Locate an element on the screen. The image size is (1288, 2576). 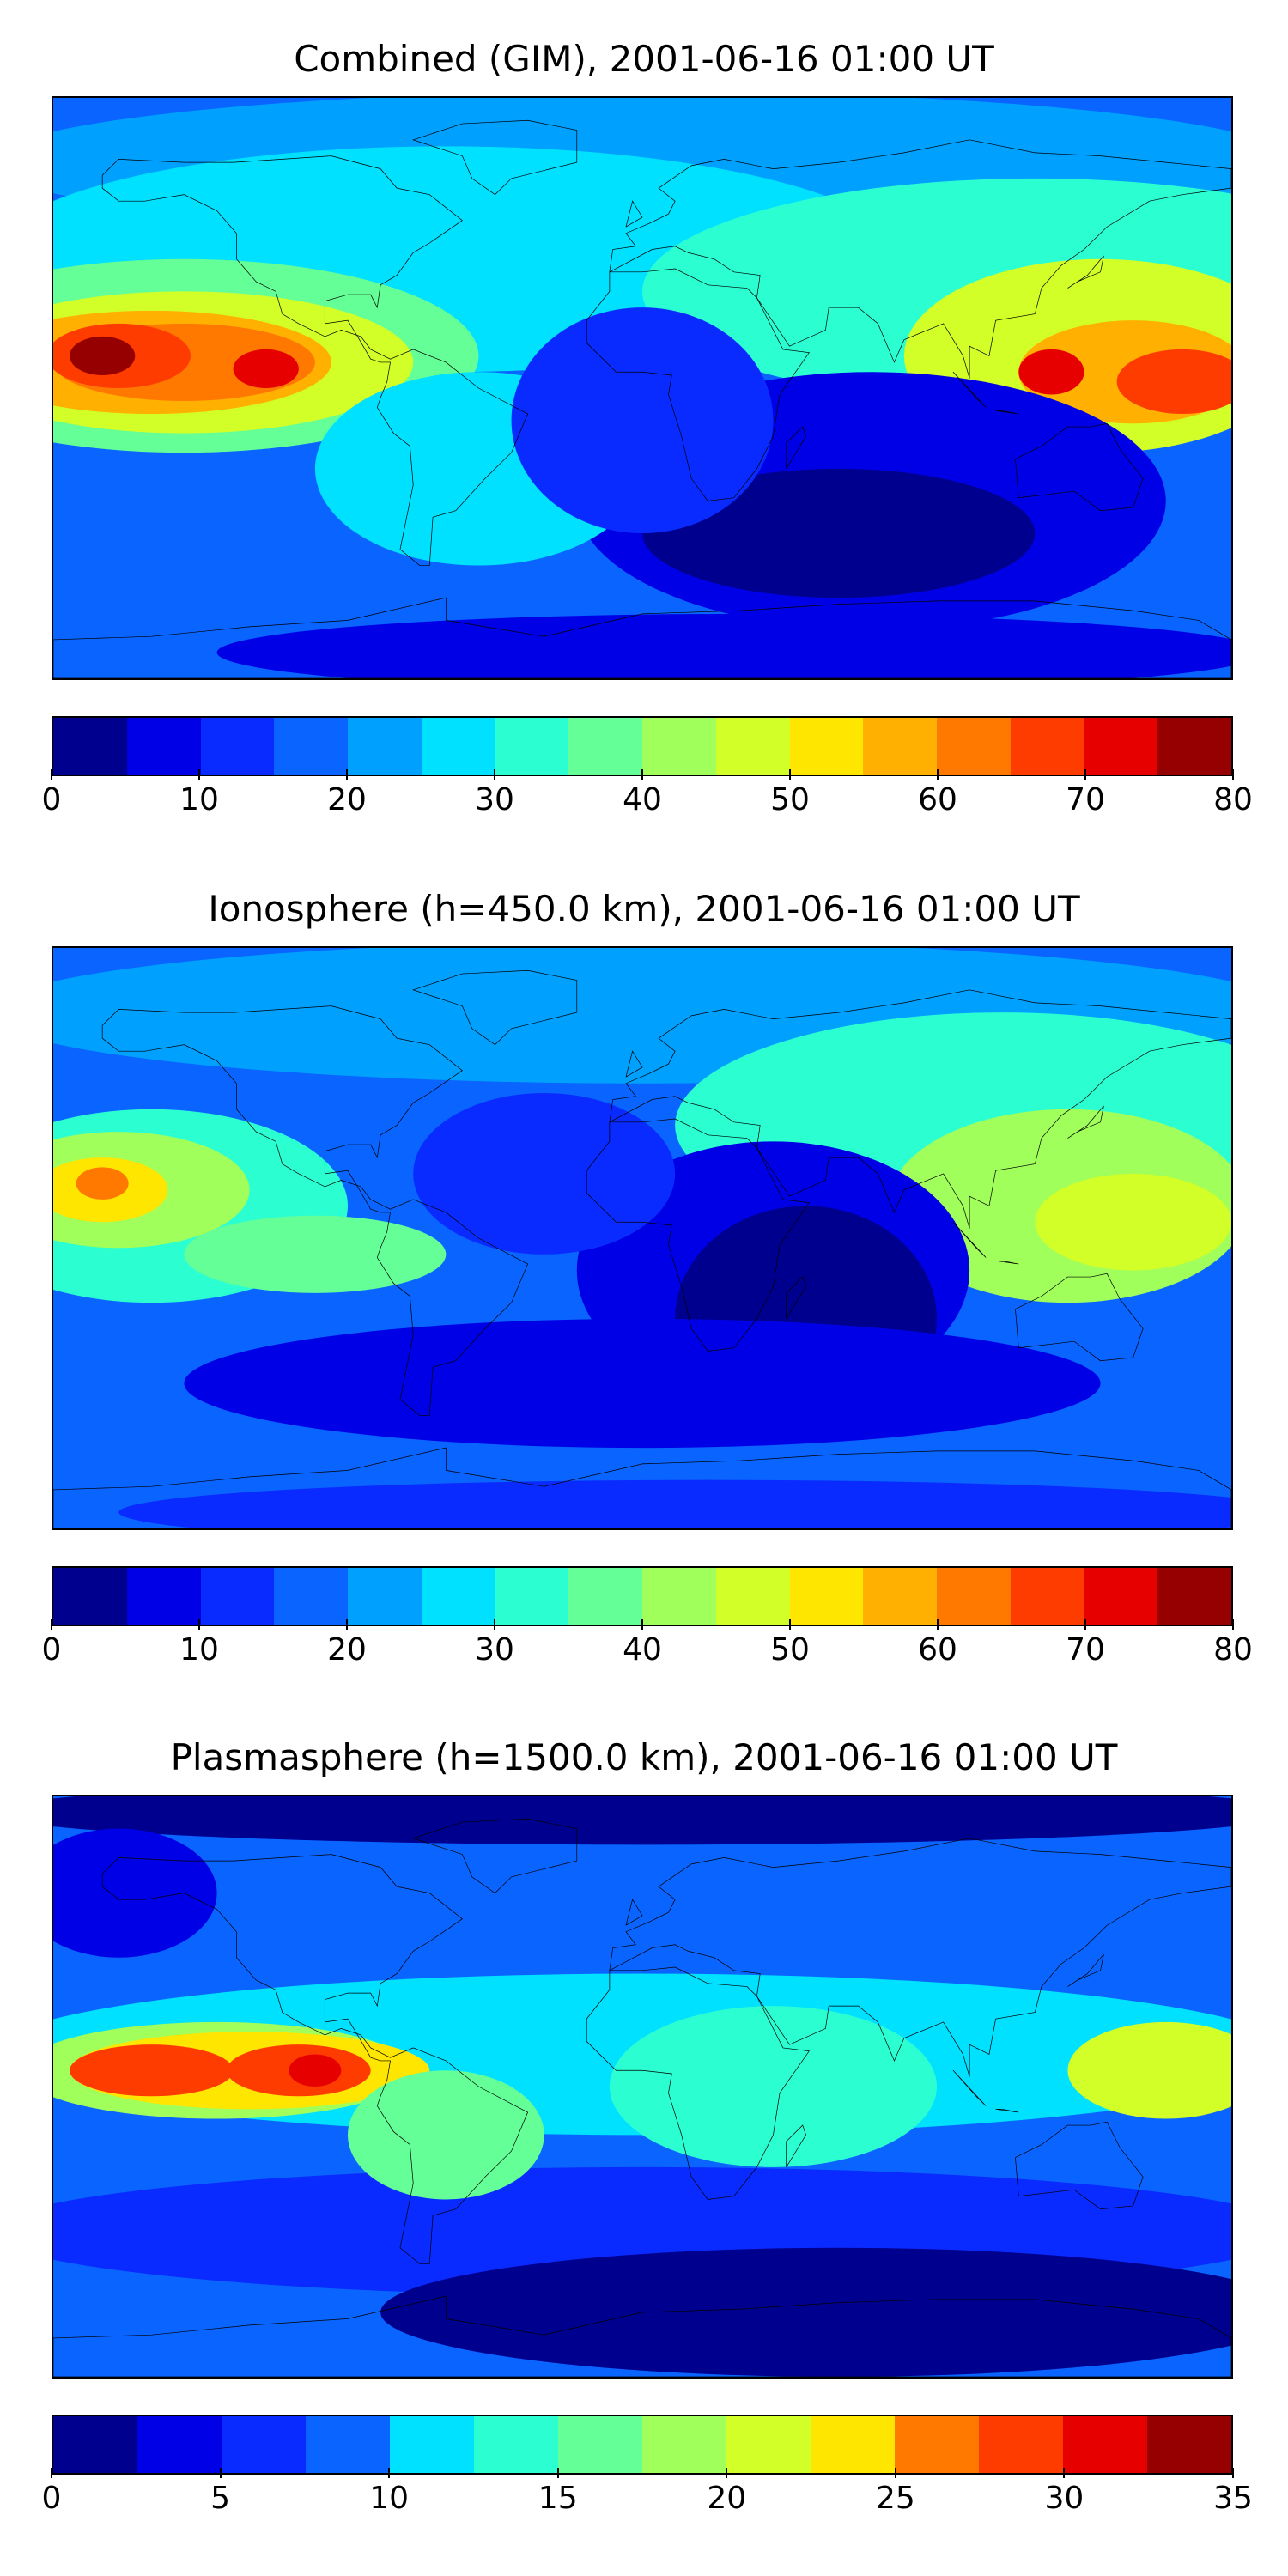
colorbar-tick-label: 70 is located at coordinates (1085, 799).